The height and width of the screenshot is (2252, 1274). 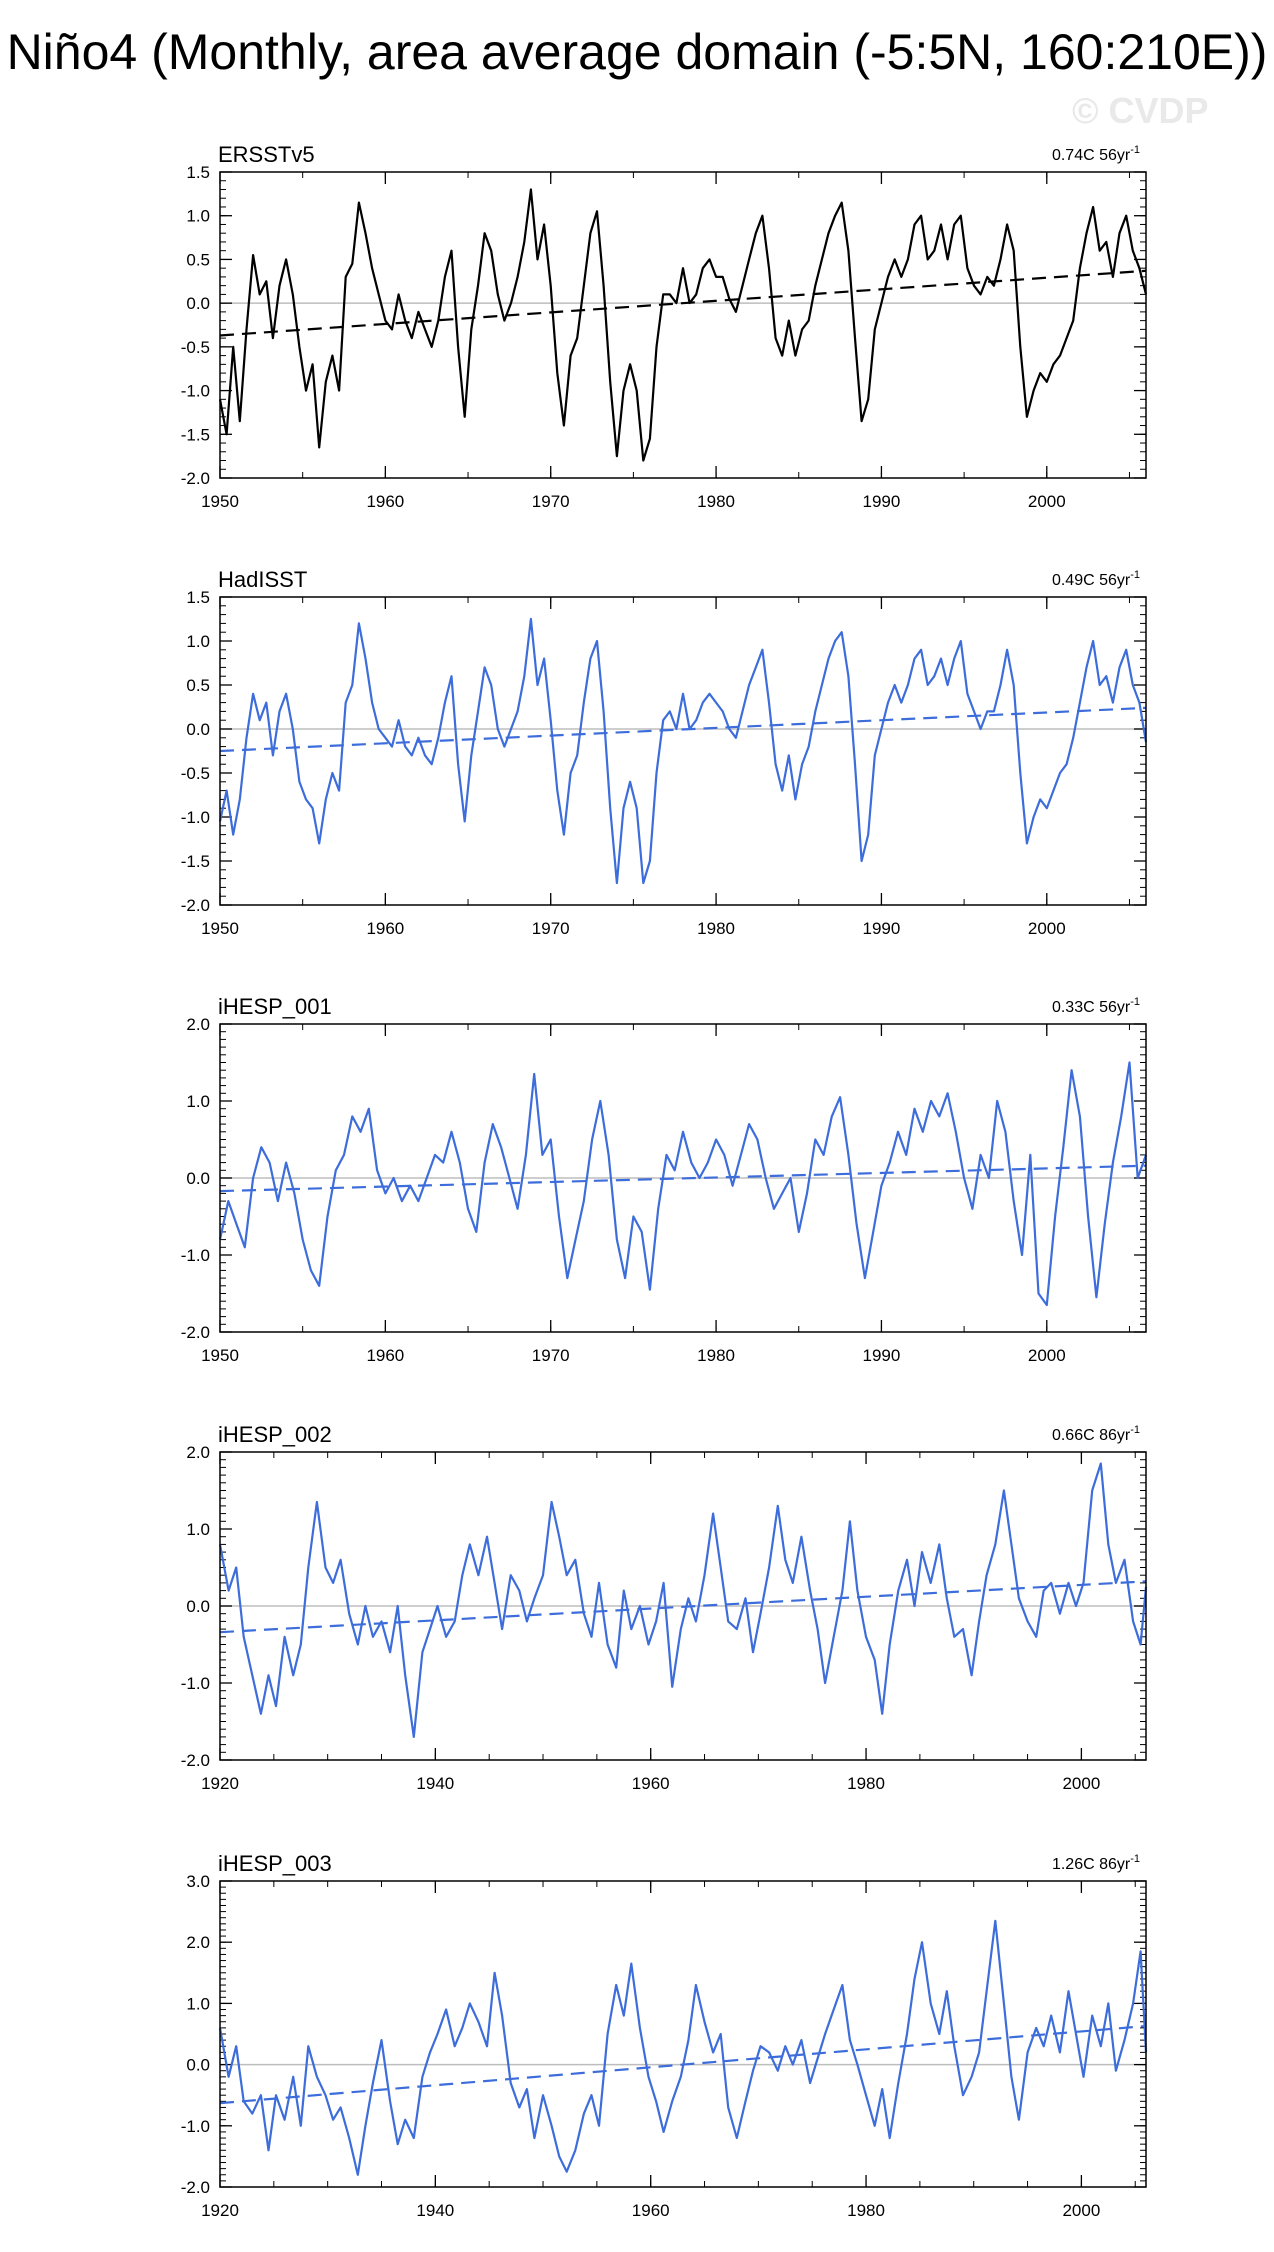 I want to click on panel-title: iHESP_001, so click(x=275, y=1006).